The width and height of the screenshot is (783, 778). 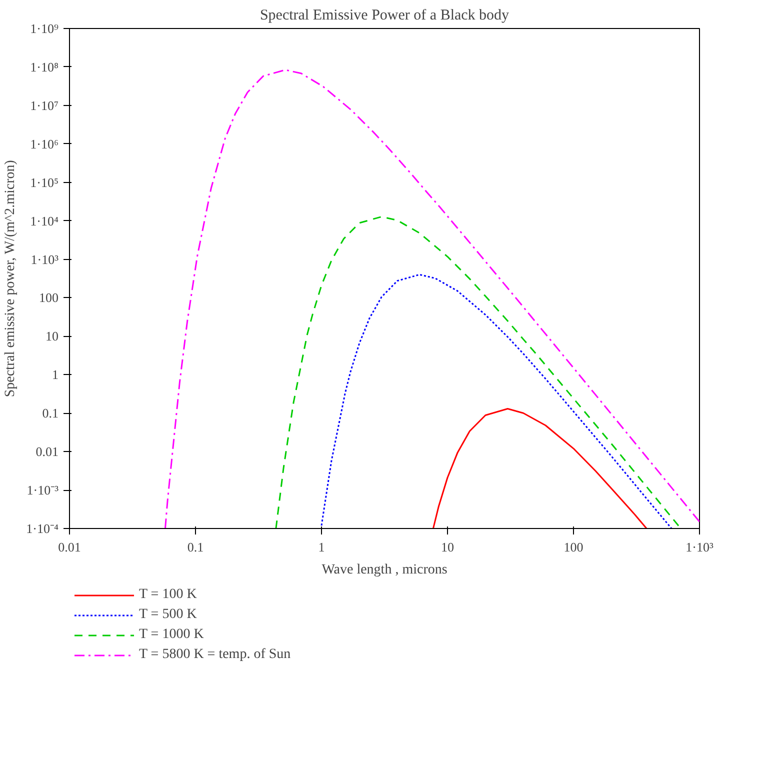 What do you see at coordinates (55, 374) in the screenshot?
I see `y-tick-label: 1` at bounding box center [55, 374].